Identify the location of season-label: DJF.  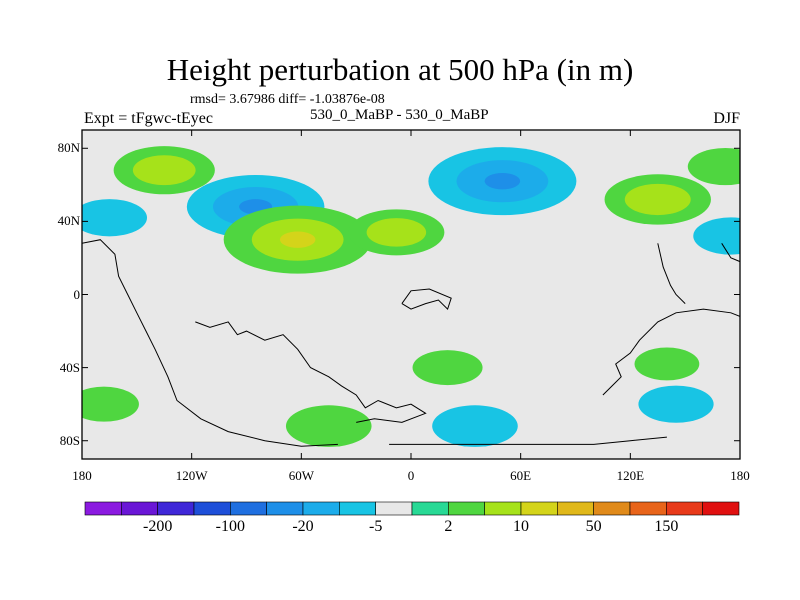
(726, 118).